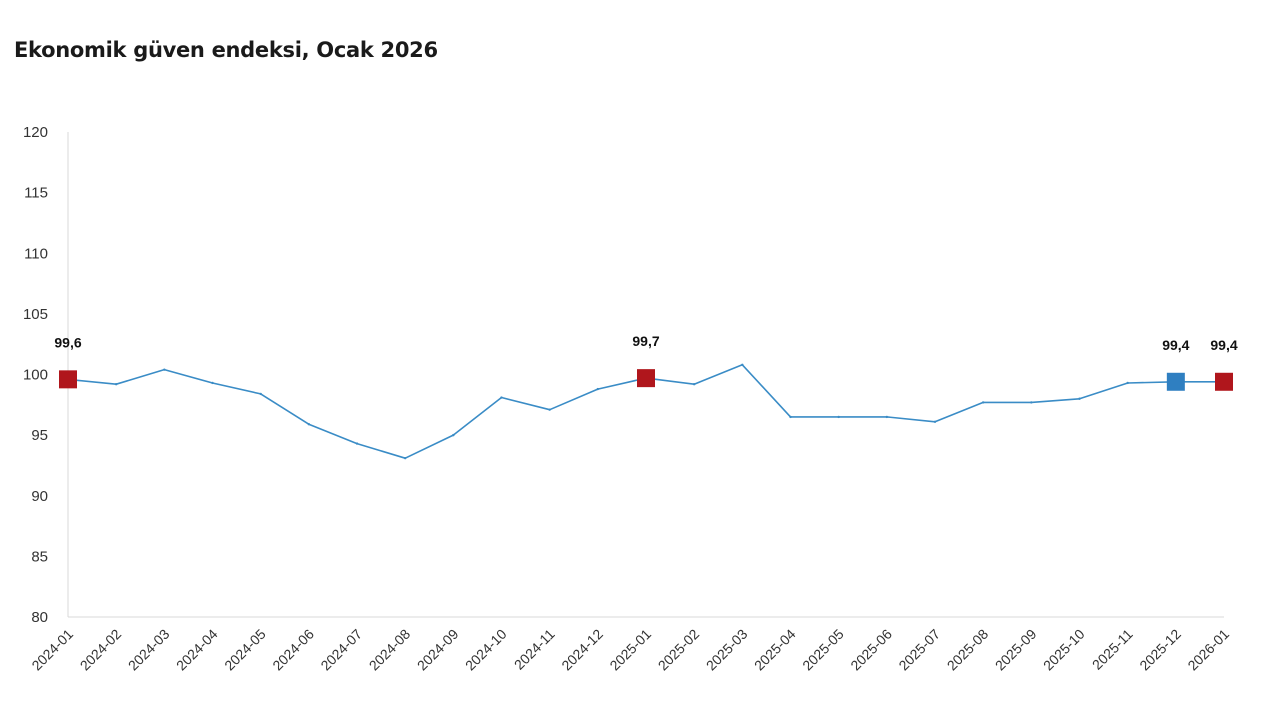 This screenshot has height=720, width=1280. I want to click on x-tick-label: 2024-08, so click(390, 650).